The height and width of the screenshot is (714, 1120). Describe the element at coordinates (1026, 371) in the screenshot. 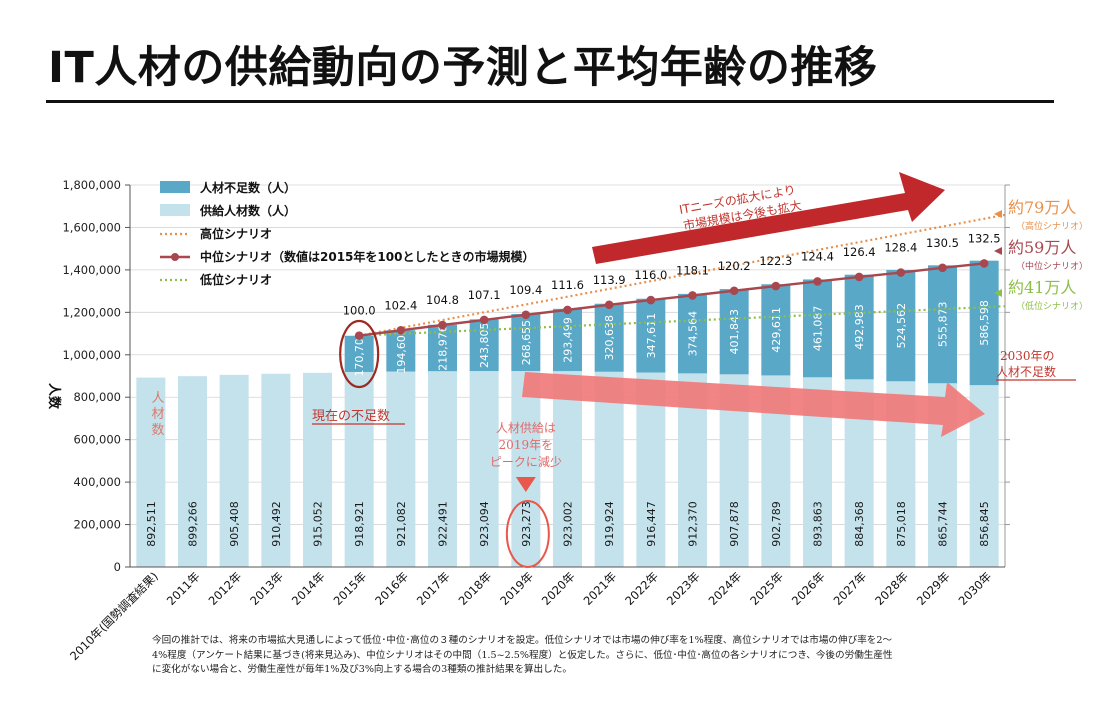

I see `shortage-2030-label: 人材不足数` at that location.